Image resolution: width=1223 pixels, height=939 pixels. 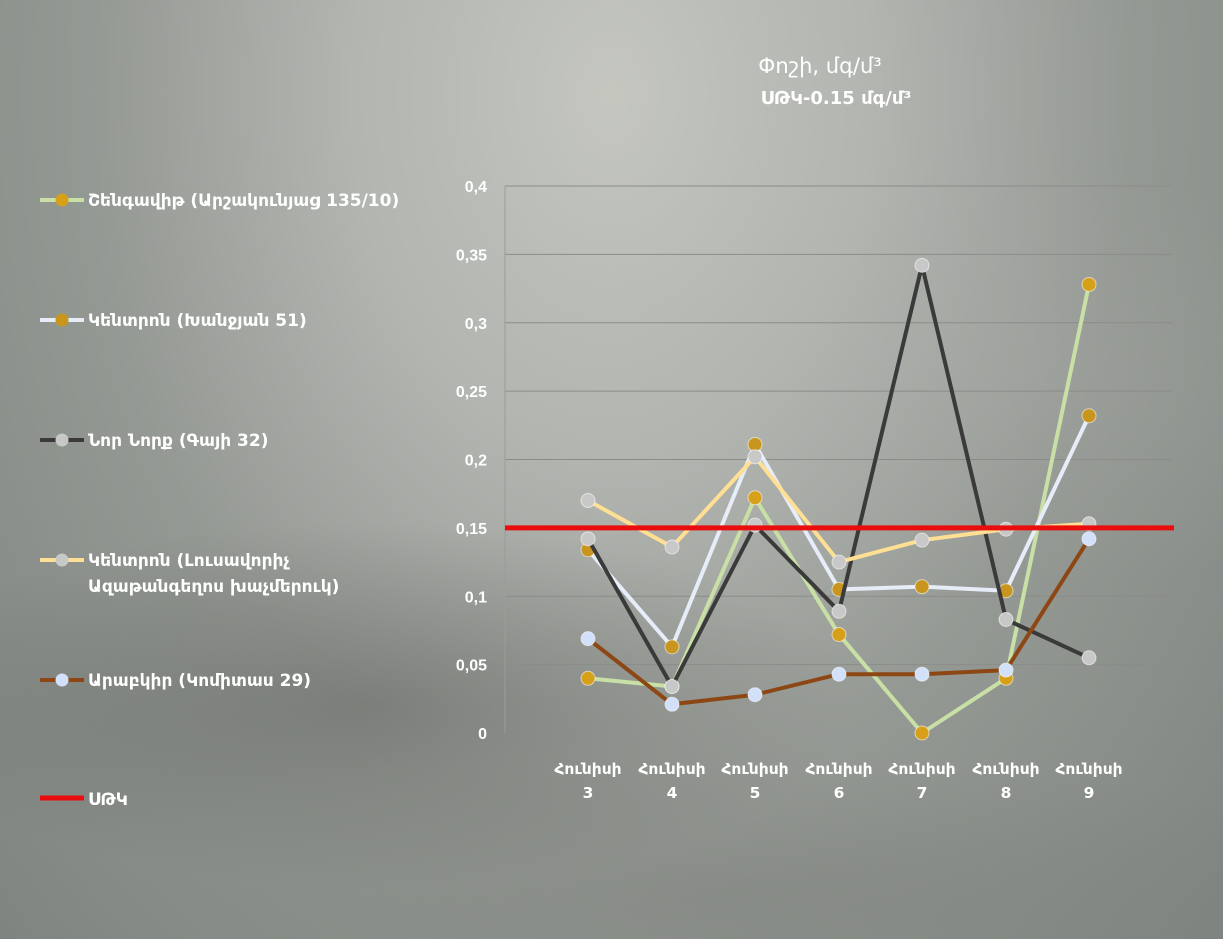 What do you see at coordinates (471, 255) in the screenshot?
I see `y-tick-label: 0,35` at bounding box center [471, 255].